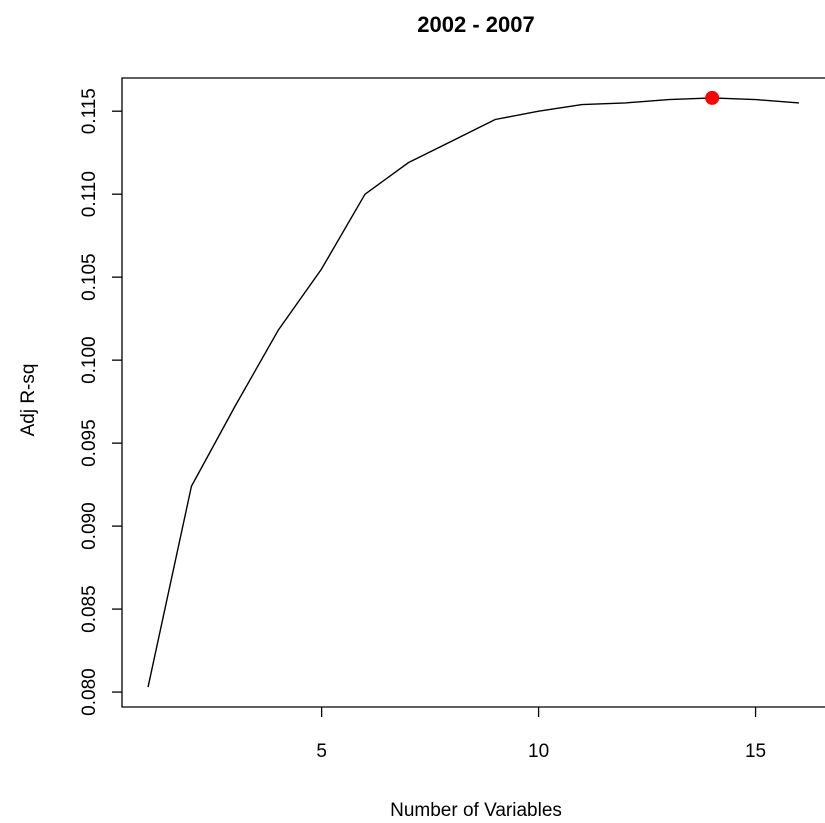 This screenshot has height=823, width=825. I want to click on y-tick-label-1: 0.085, so click(89, 609).